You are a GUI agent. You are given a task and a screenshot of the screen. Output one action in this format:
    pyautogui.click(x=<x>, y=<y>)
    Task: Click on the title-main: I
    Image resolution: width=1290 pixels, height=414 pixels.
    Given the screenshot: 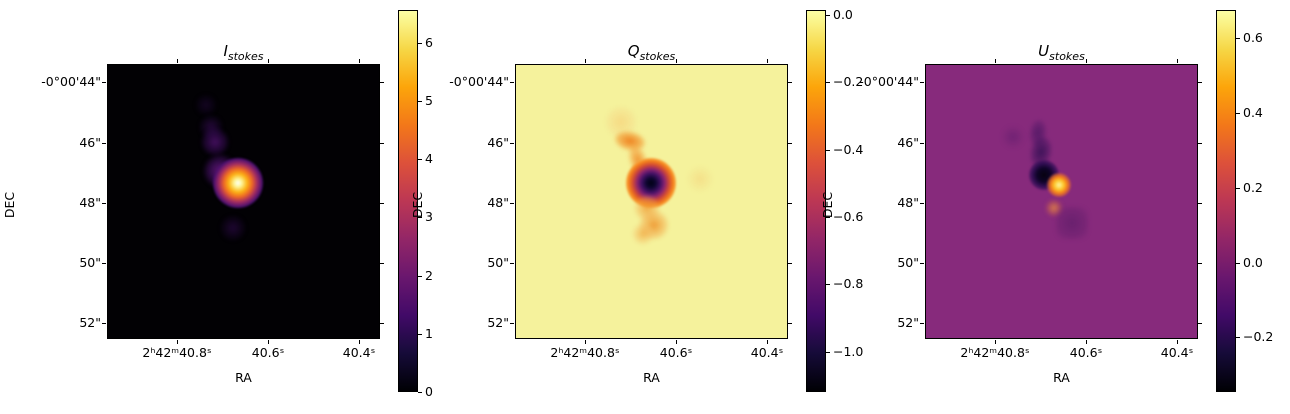 What is the action you would take?
    pyautogui.click(x=225, y=51)
    